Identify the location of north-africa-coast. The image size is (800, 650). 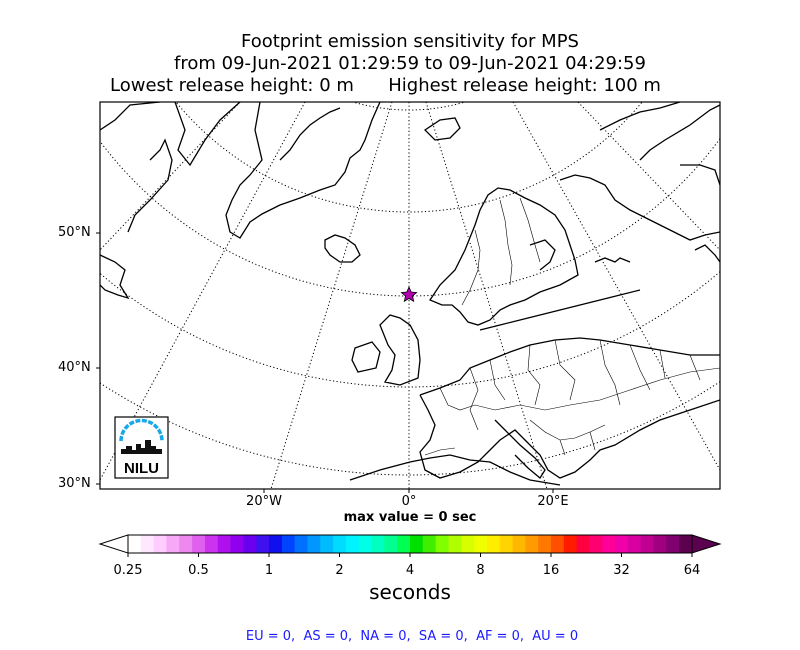
(455, 470).